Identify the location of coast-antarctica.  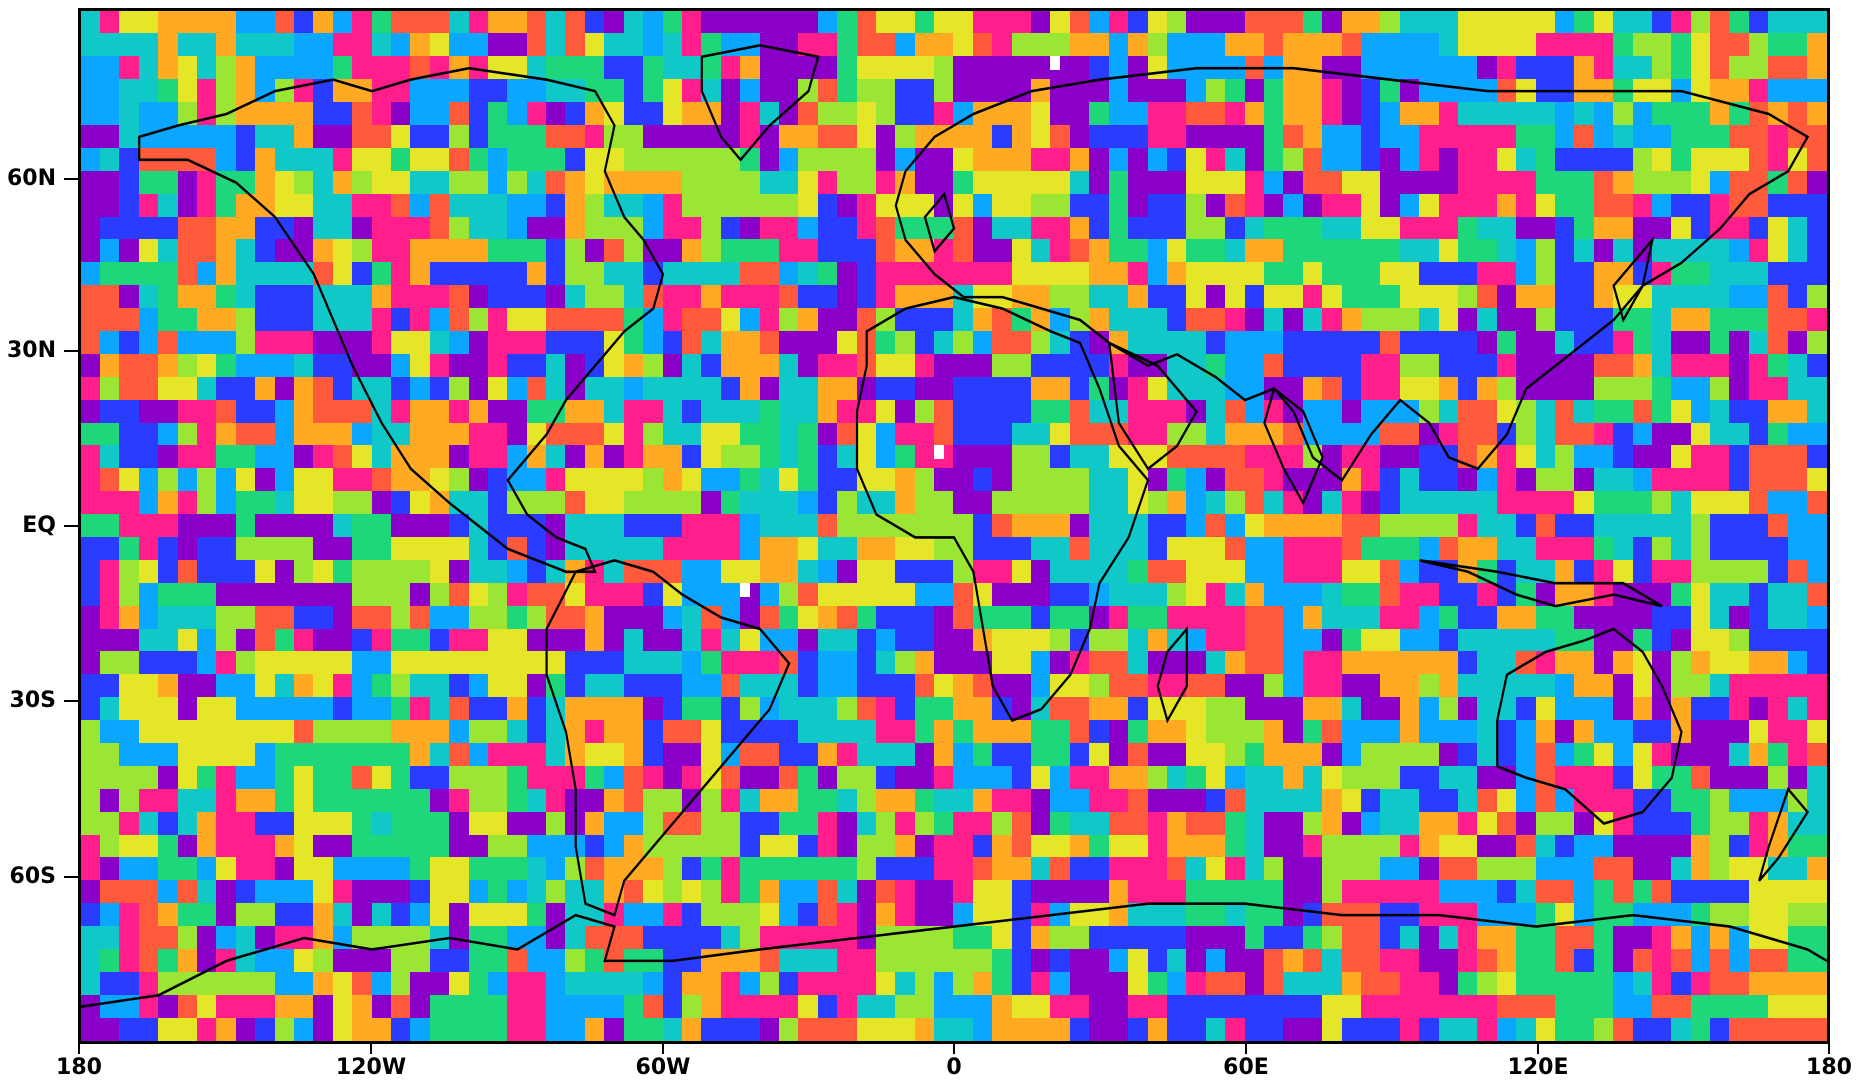
(954, 955).